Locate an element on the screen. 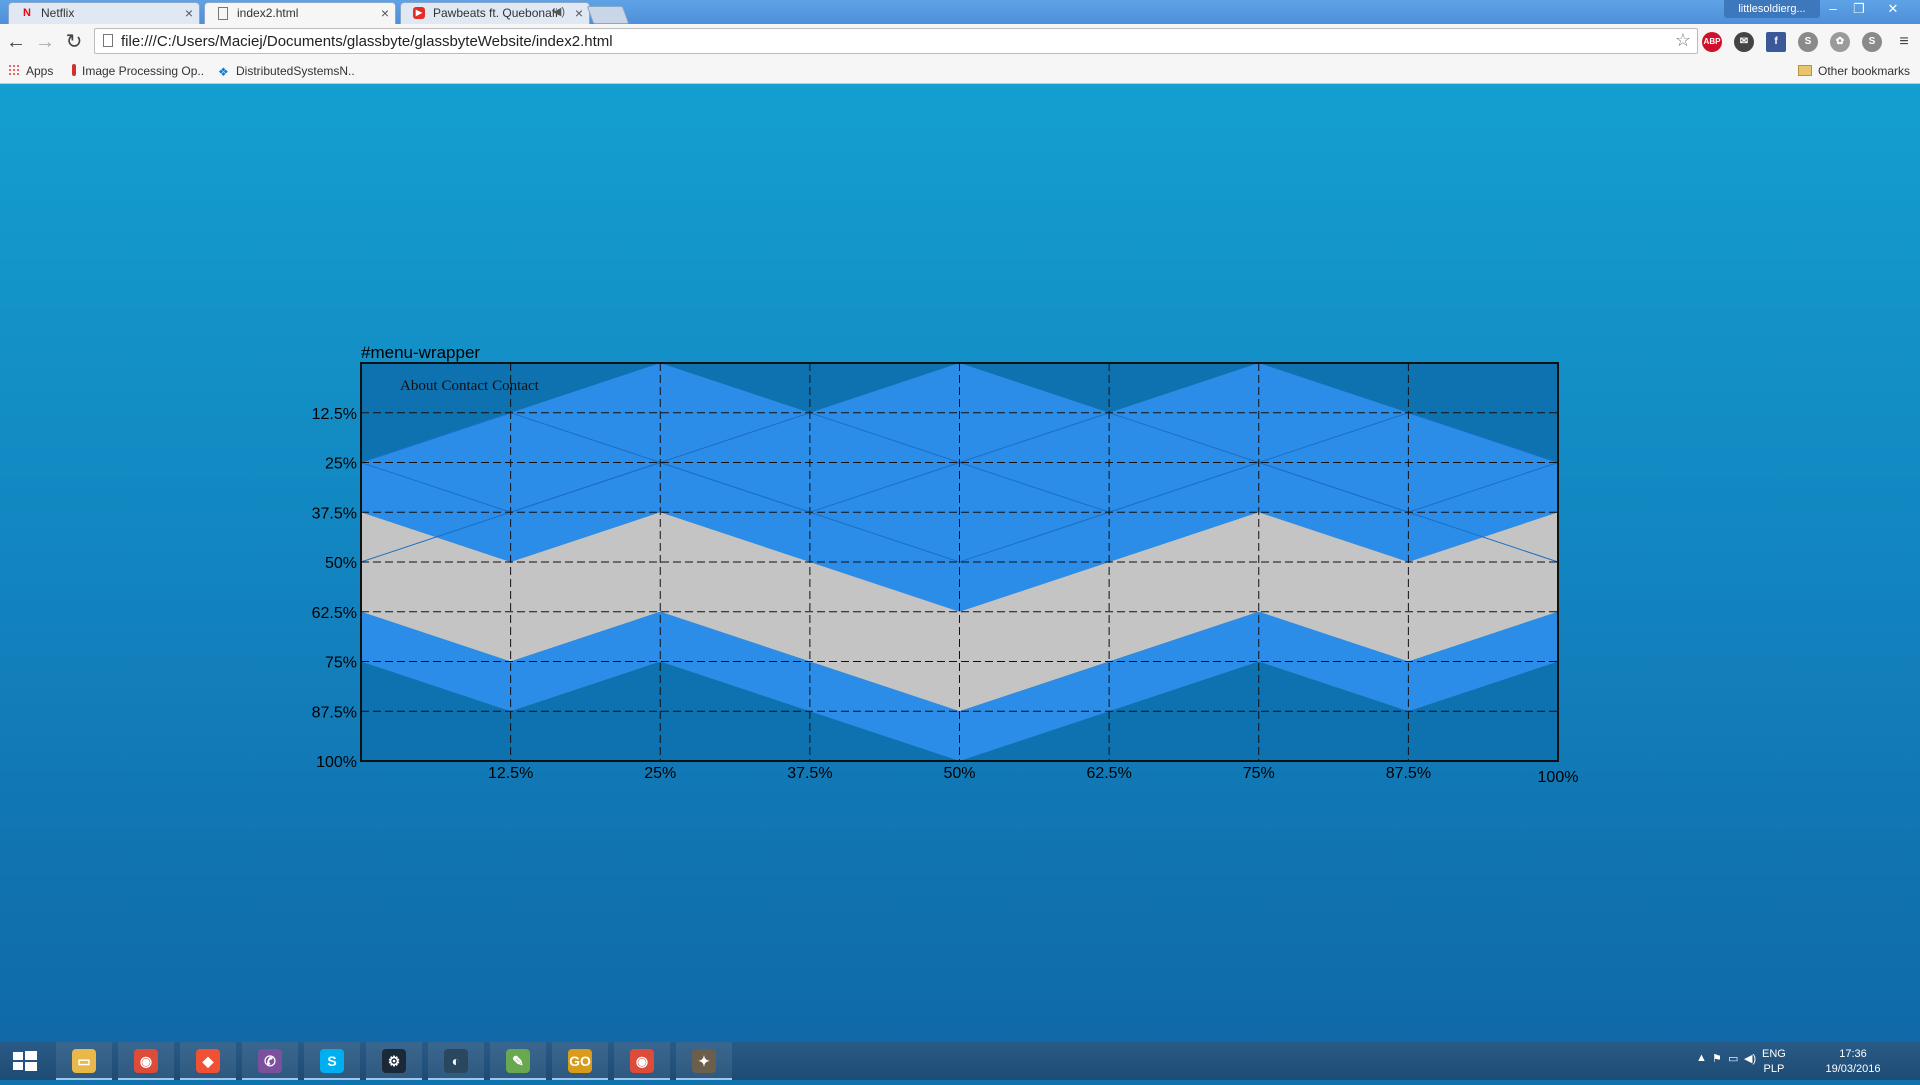 Image resolution: width=1920 pixels, height=1085 pixels. chat-extension-icon: ✉ is located at coordinates (1744, 42).